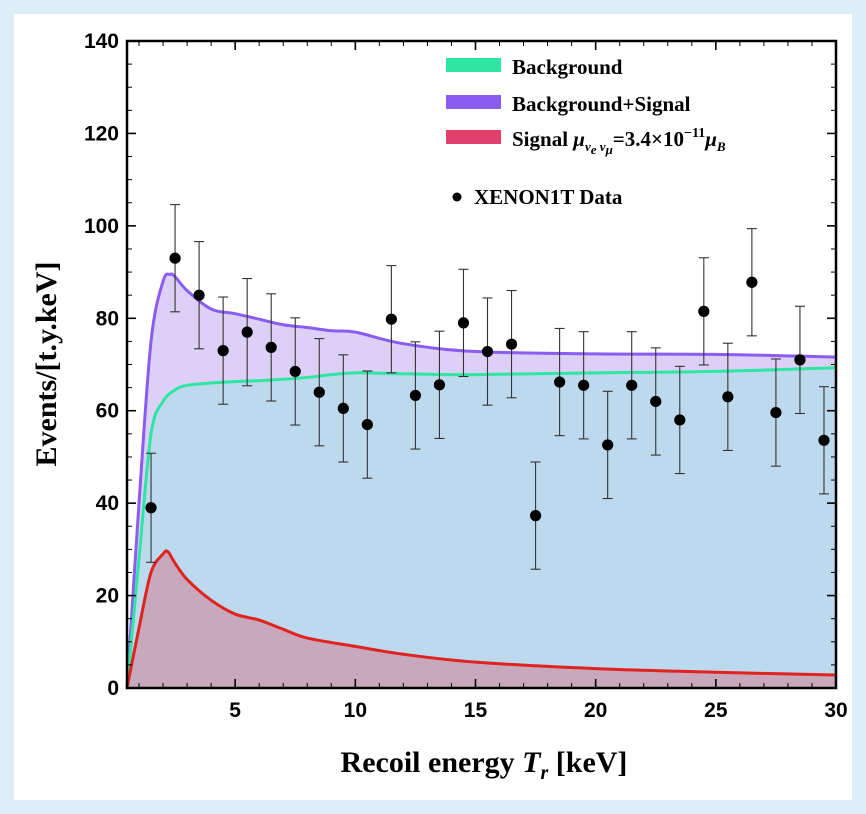 The width and height of the screenshot is (866, 814). Describe the element at coordinates (107, 318) in the screenshot. I see `y-tick-label: 80` at that location.